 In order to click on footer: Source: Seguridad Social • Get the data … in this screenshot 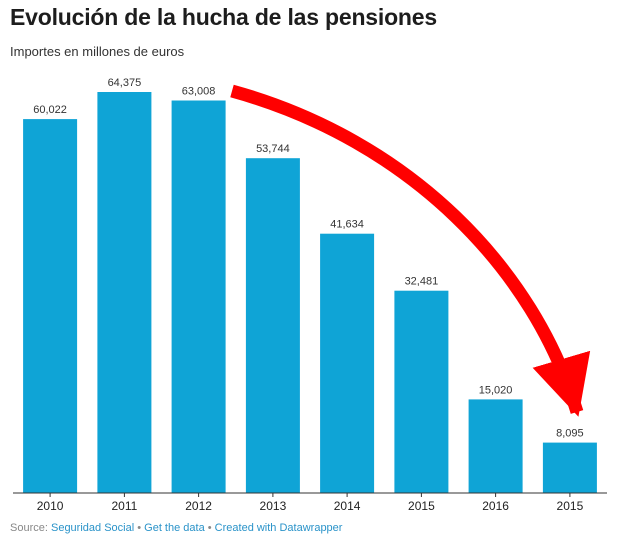, I will do `click(176, 528)`.